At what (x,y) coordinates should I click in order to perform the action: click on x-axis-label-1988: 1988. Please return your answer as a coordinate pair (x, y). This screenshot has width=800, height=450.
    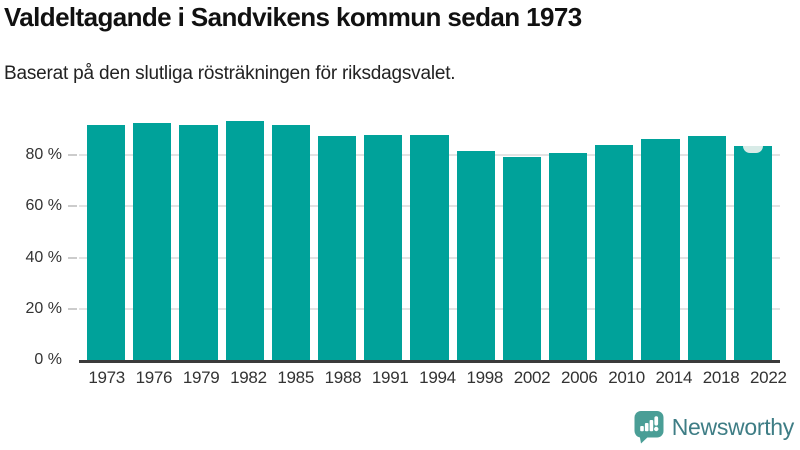
    Looking at the image, I should click on (343, 377).